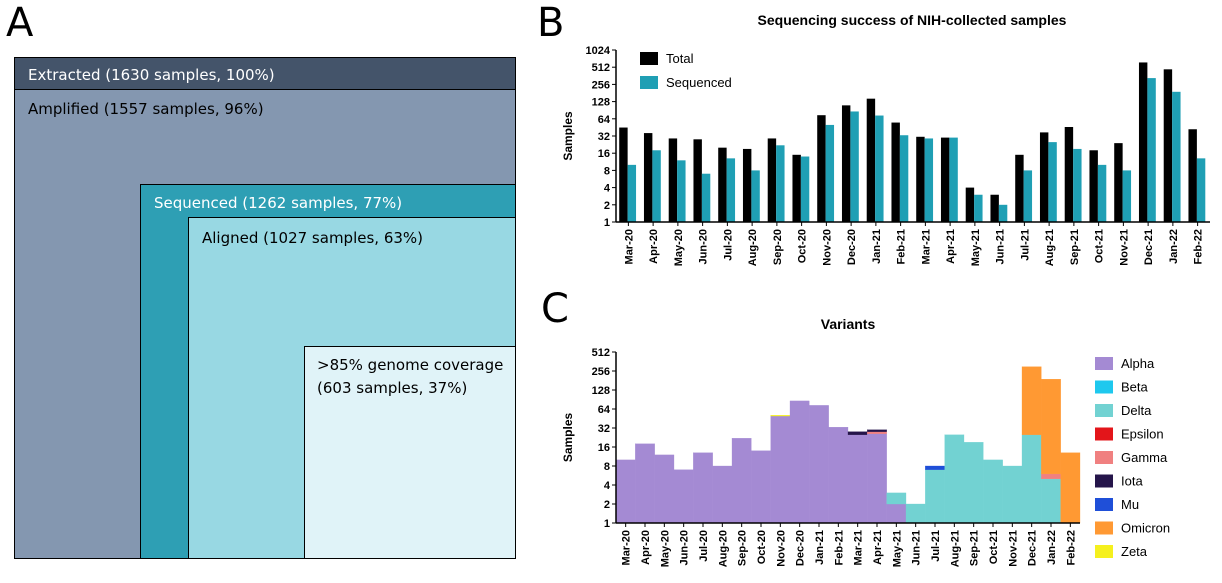  Describe the element at coordinates (313, 238) in the screenshot. I see `funnel-label-aligned: Aligned (1027 samples, 63%)` at that location.